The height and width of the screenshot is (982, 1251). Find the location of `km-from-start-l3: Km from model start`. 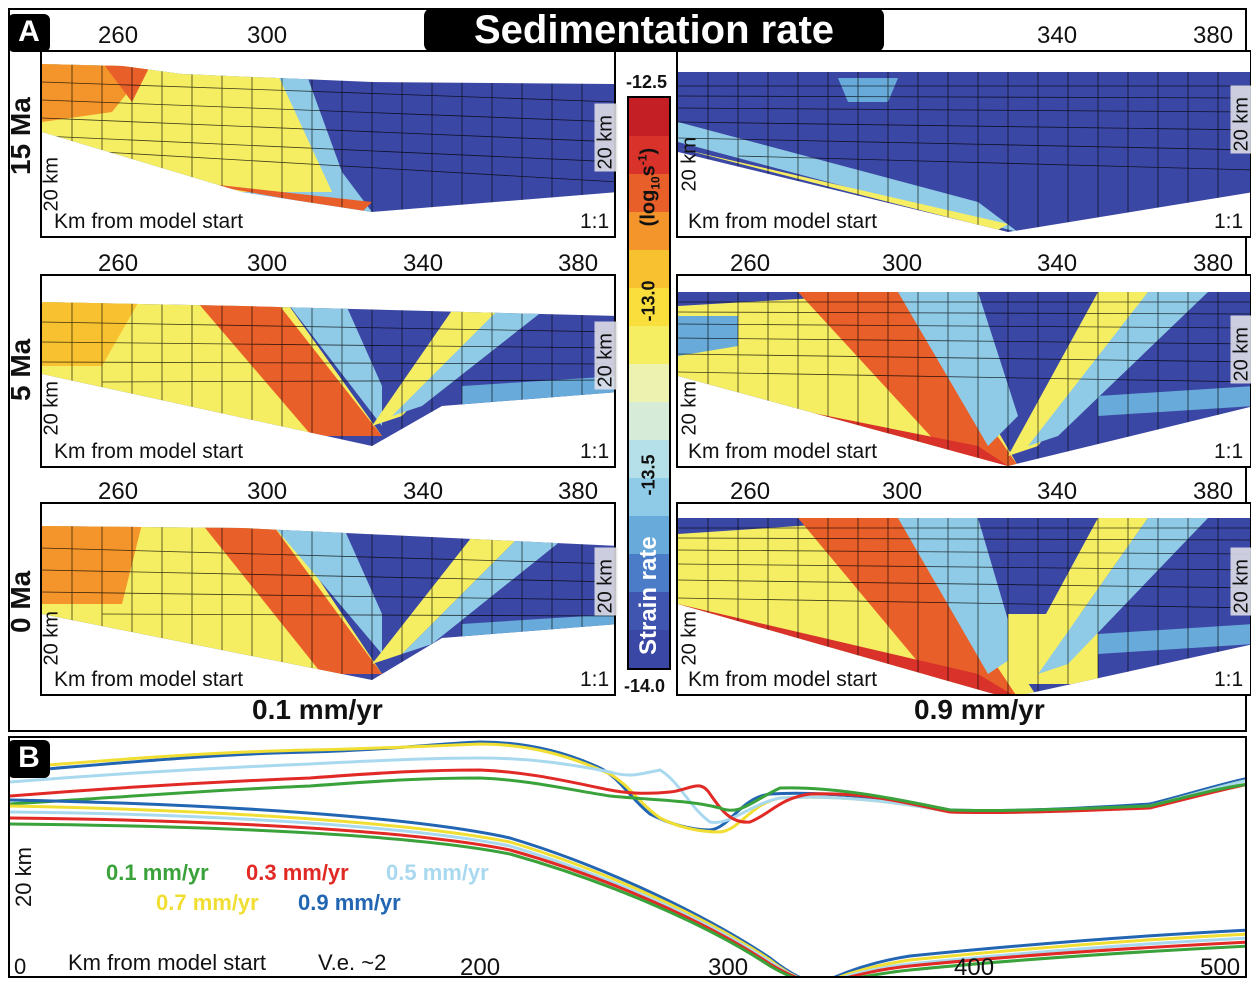

km-from-start-l3: Km from model start is located at coordinates (149, 679).